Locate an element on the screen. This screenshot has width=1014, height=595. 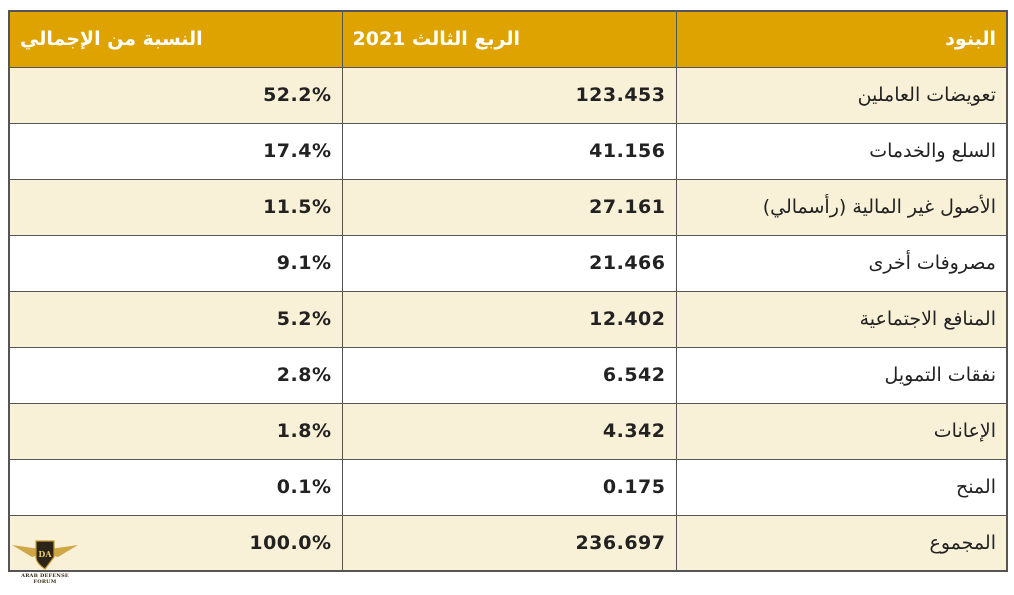
cell-value: 0.175 is located at coordinates (509, 487).